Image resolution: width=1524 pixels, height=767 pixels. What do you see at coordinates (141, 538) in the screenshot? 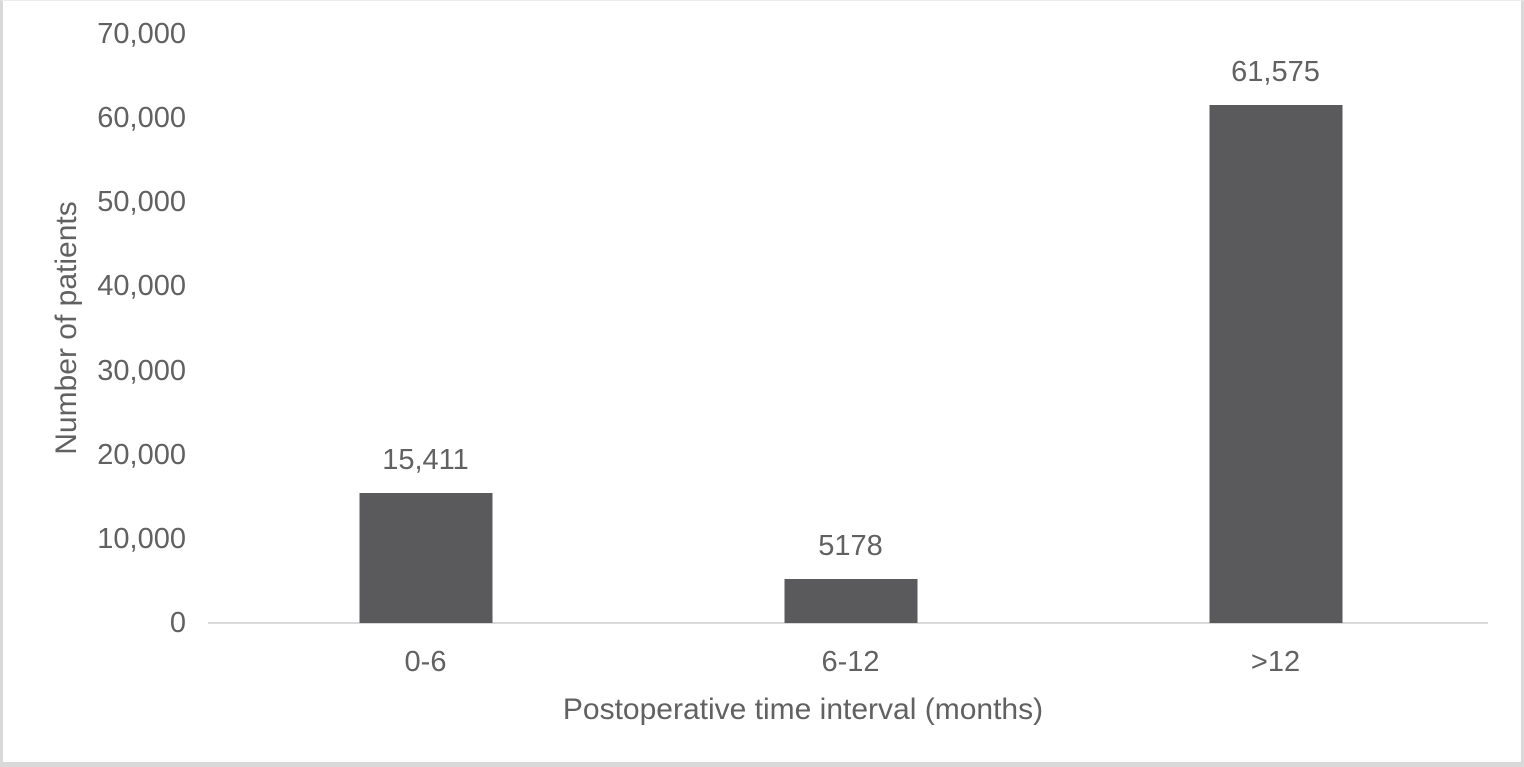
I see `y-tick-label: 10,000` at bounding box center [141, 538].